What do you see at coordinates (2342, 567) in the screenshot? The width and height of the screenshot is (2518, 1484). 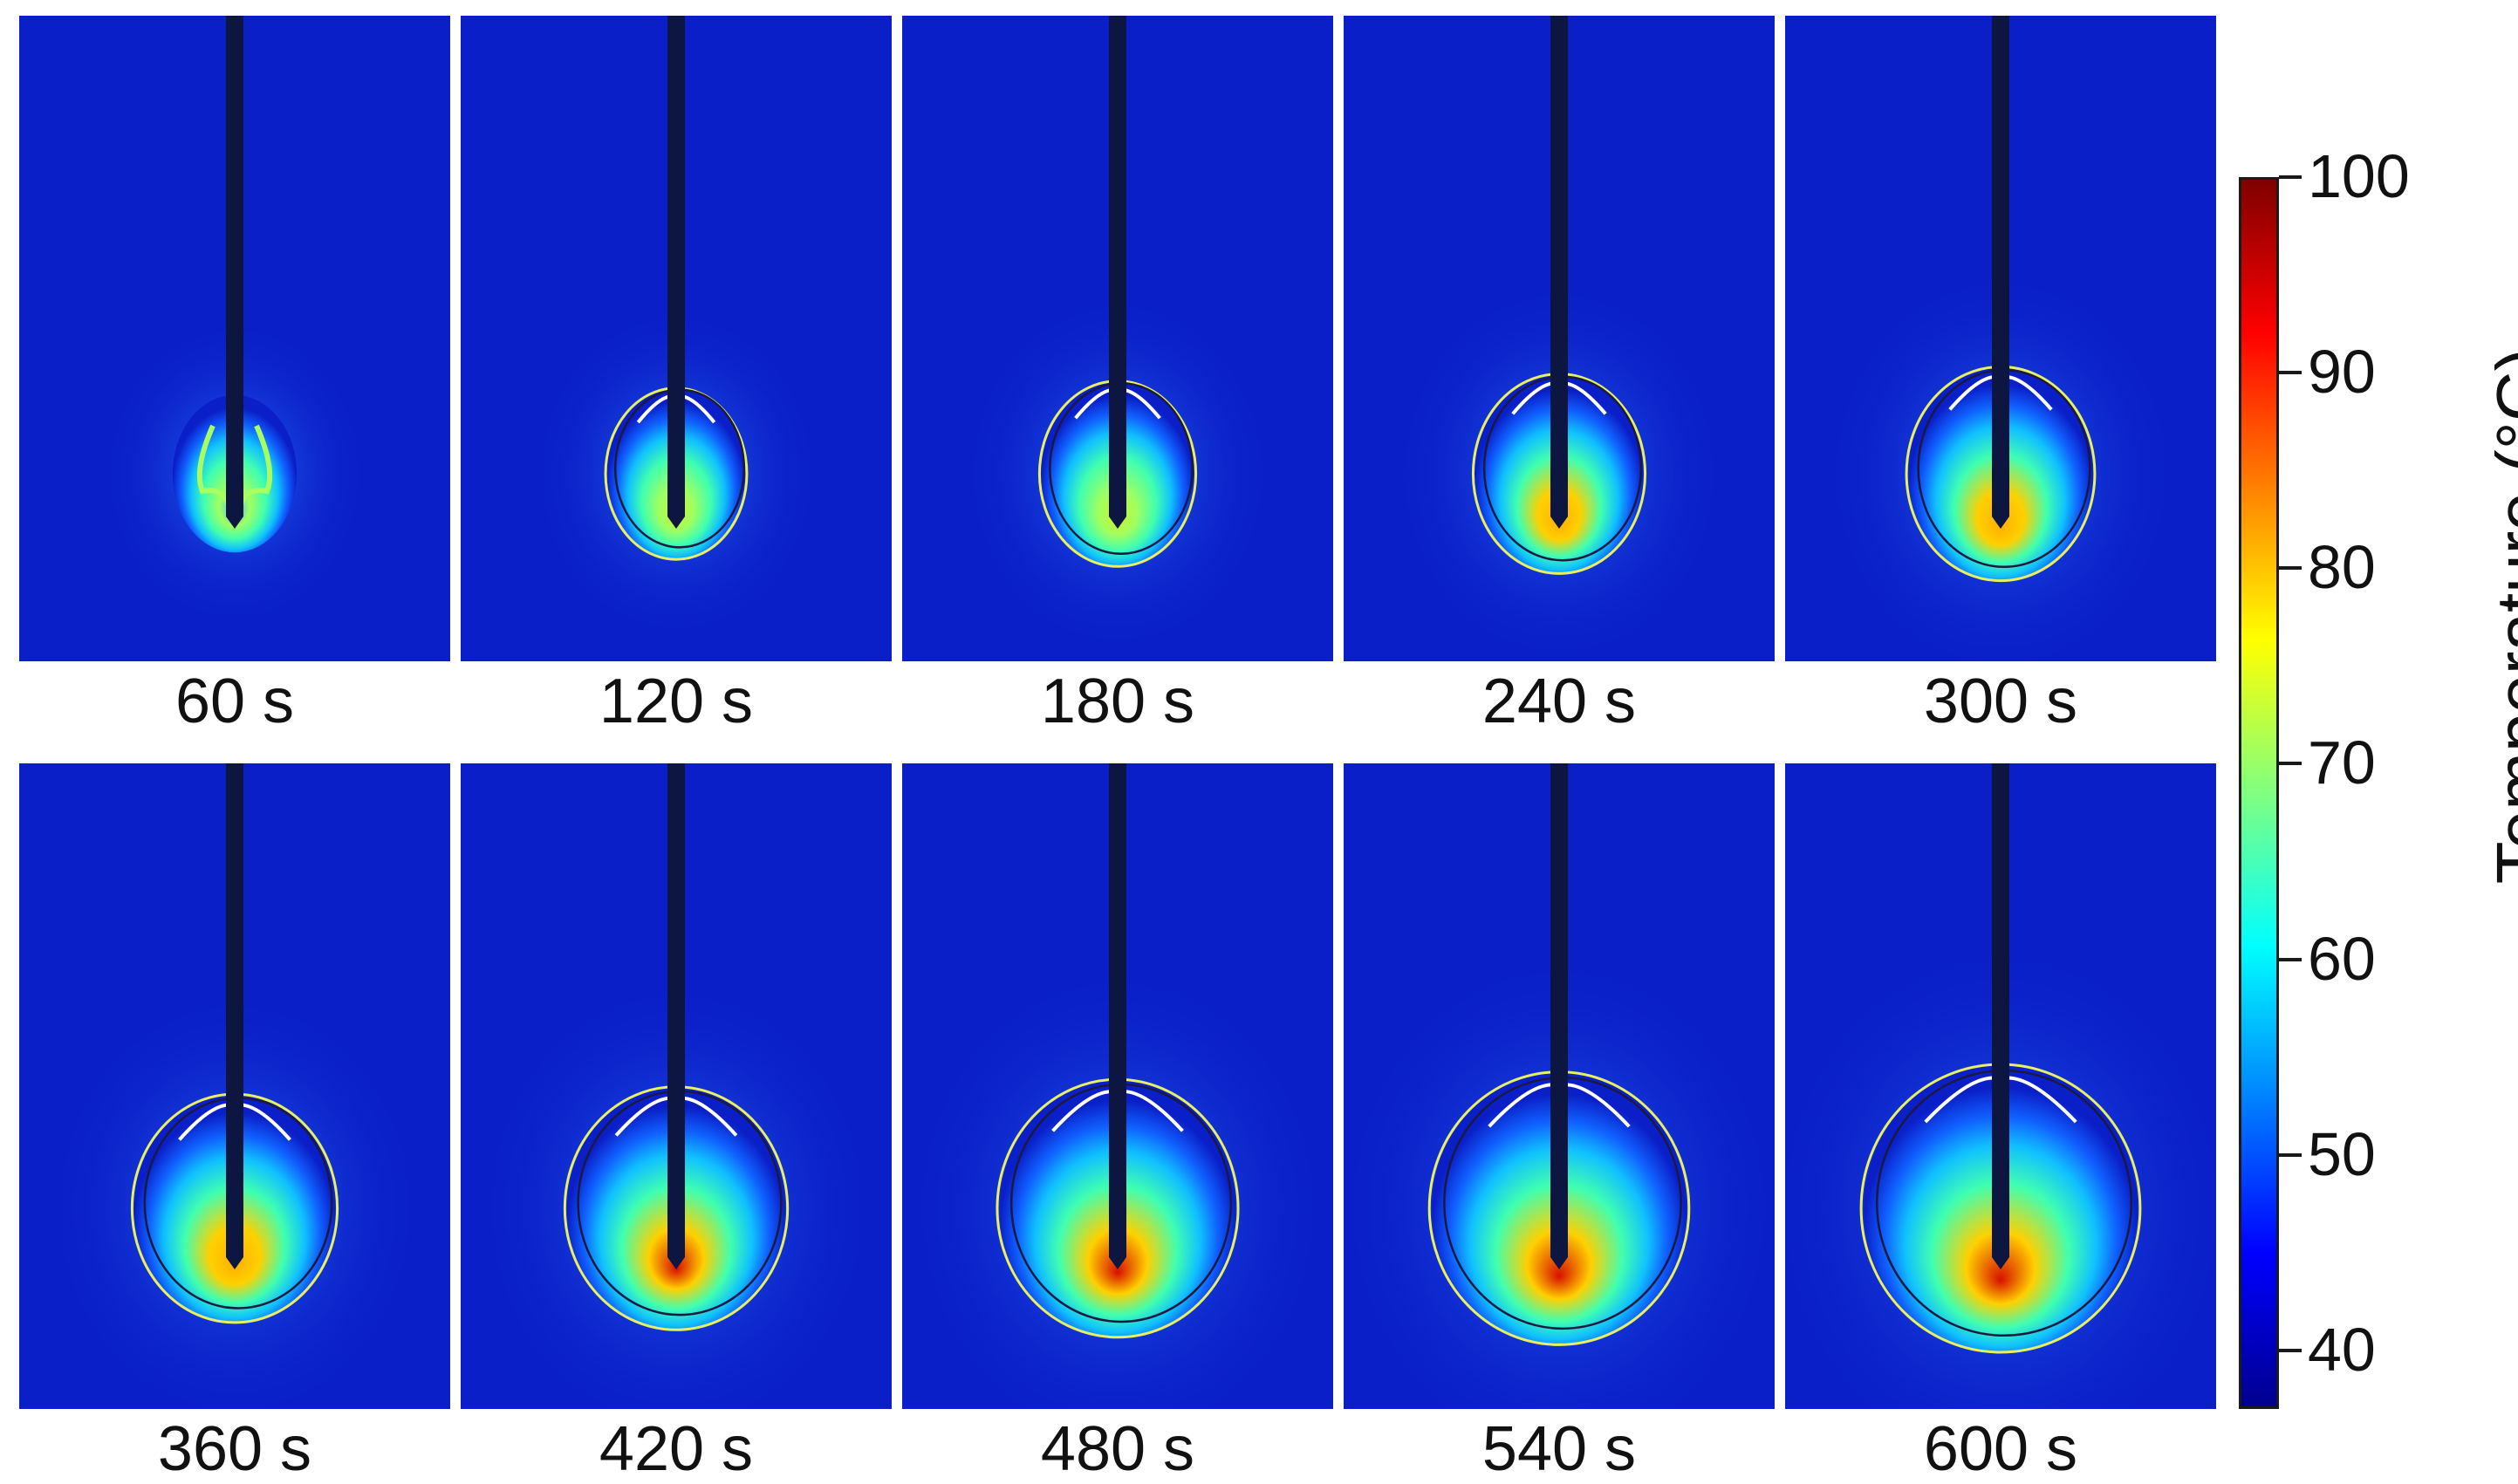 I see `colorbar-tick-label: 80` at bounding box center [2342, 567].